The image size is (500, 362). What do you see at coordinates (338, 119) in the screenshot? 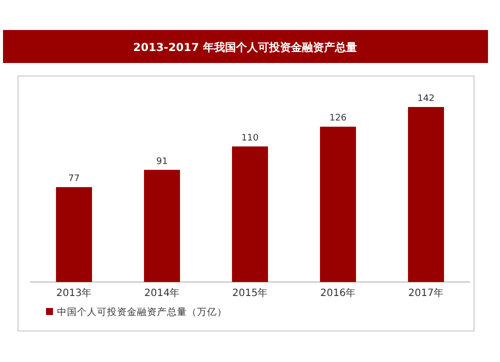
I see `data-label: 126` at bounding box center [338, 119].